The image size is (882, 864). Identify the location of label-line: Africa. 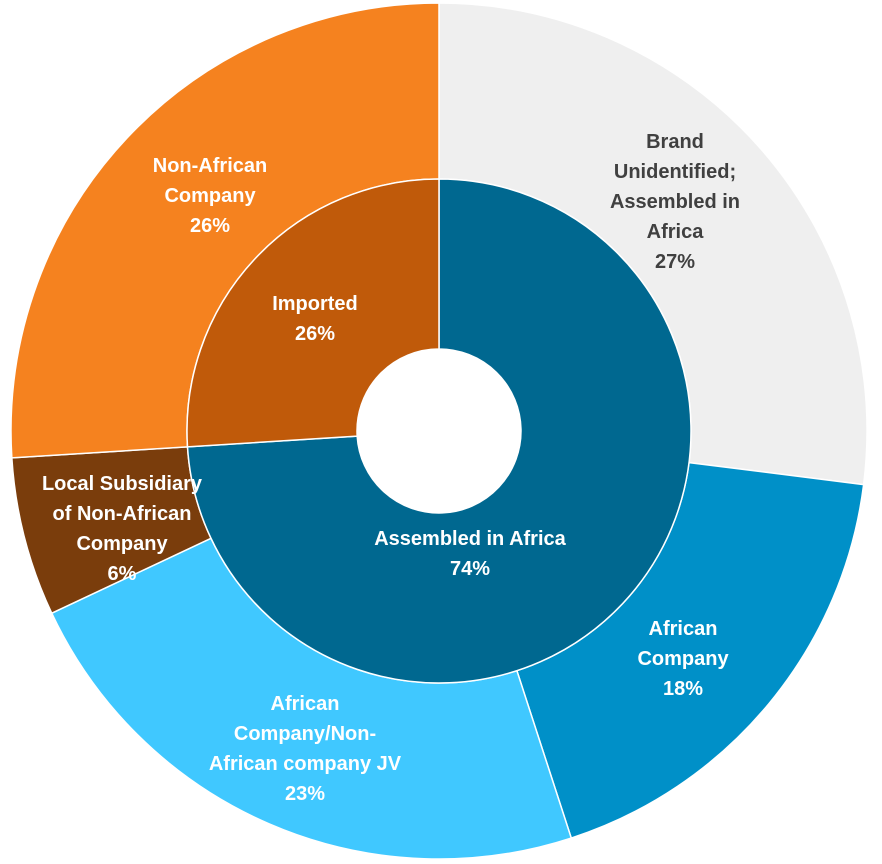
(676, 232).